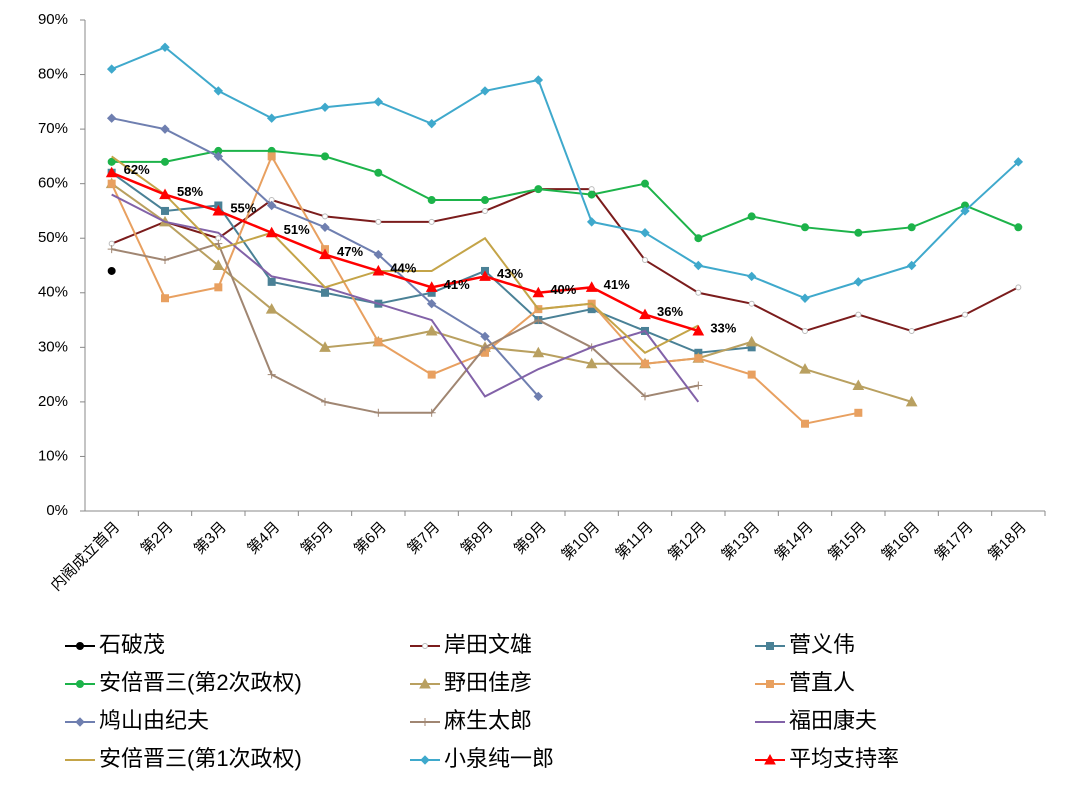  What do you see at coordinates (403, 267) in the screenshot?
I see `data-label: 44%` at bounding box center [403, 267].